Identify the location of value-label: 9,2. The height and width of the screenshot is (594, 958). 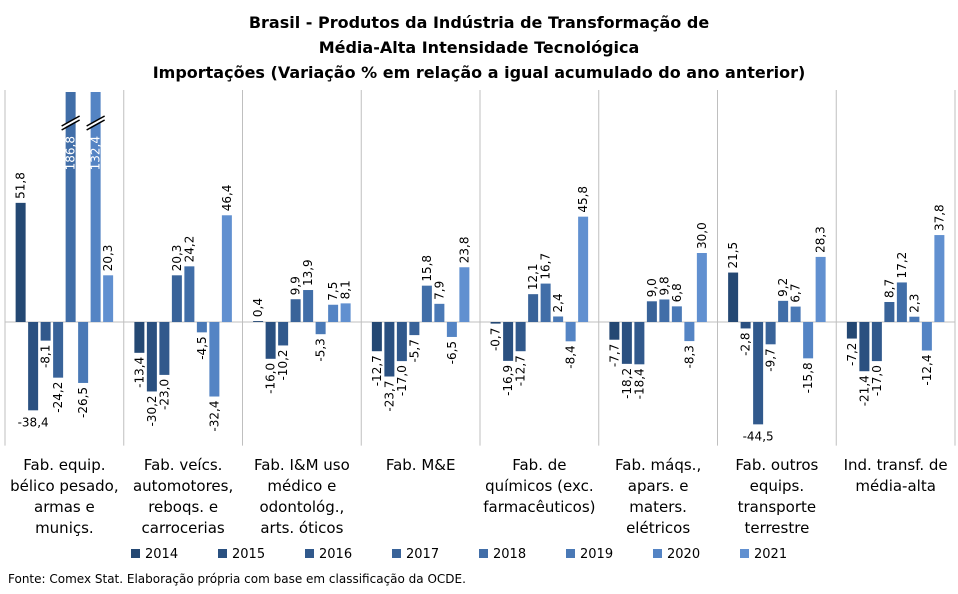
(783, 287).